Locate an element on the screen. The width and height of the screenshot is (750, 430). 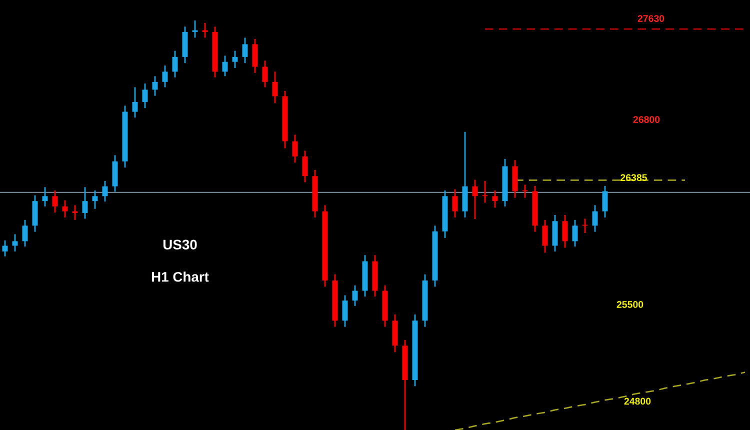
text: H1 Chart is located at coordinates (180, 277).